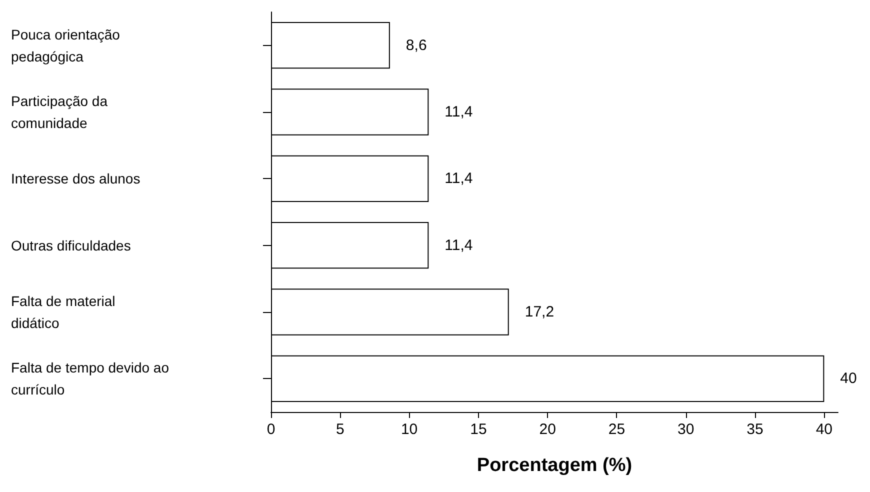 The height and width of the screenshot is (492, 870). Describe the element at coordinates (61, 112) in the screenshot. I see `y-tick-label: Participação da comunidade` at that location.